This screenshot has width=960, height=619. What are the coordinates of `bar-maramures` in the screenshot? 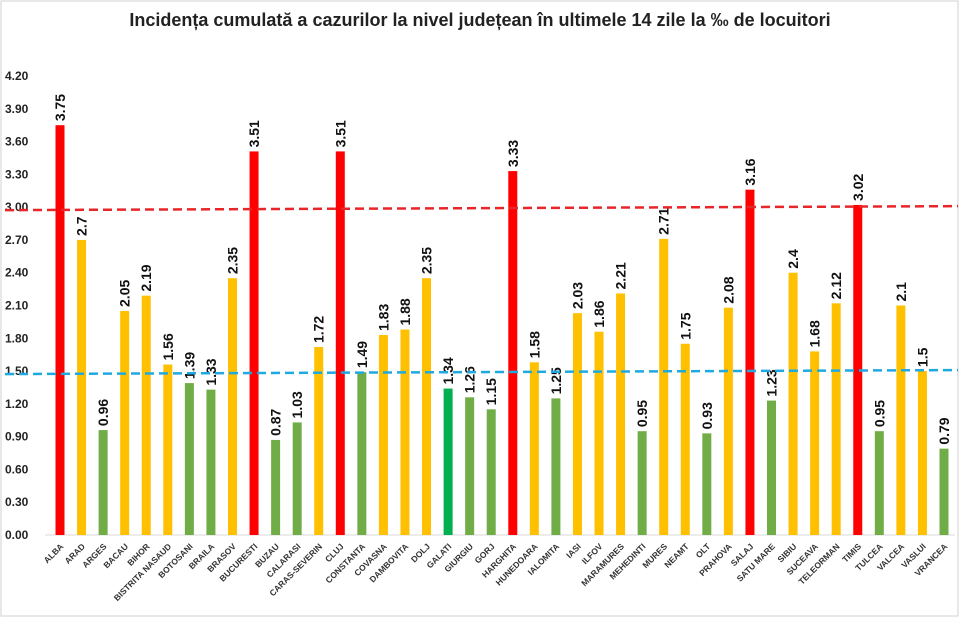 It's located at (621, 414).